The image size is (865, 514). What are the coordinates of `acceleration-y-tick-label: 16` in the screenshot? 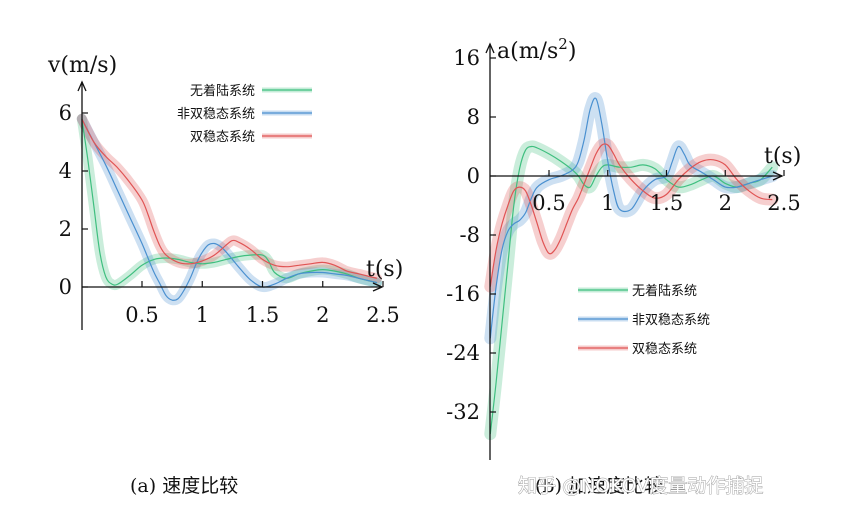 It's located at (466, 58).